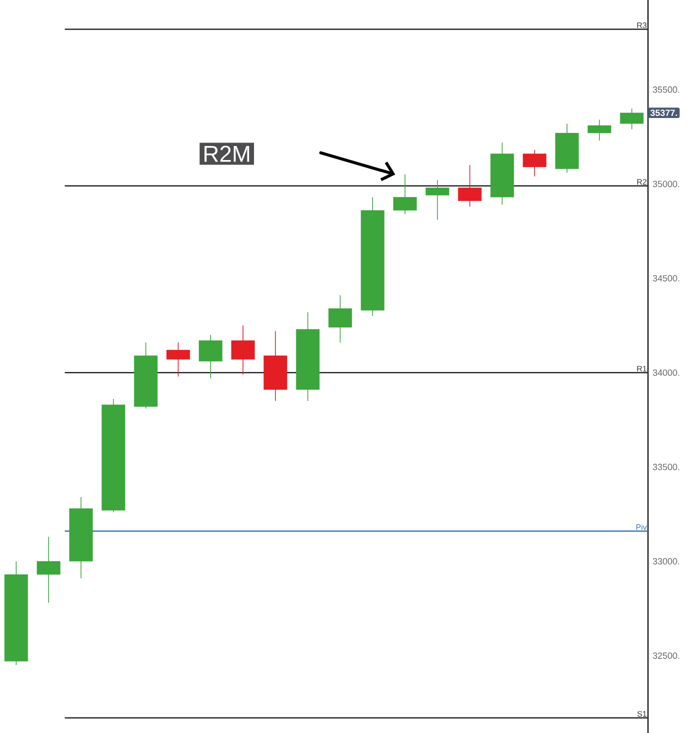 This screenshot has width=687, height=733. What do you see at coordinates (666, 184) in the screenshot?
I see `y-tick-label: 35000.` at bounding box center [666, 184].